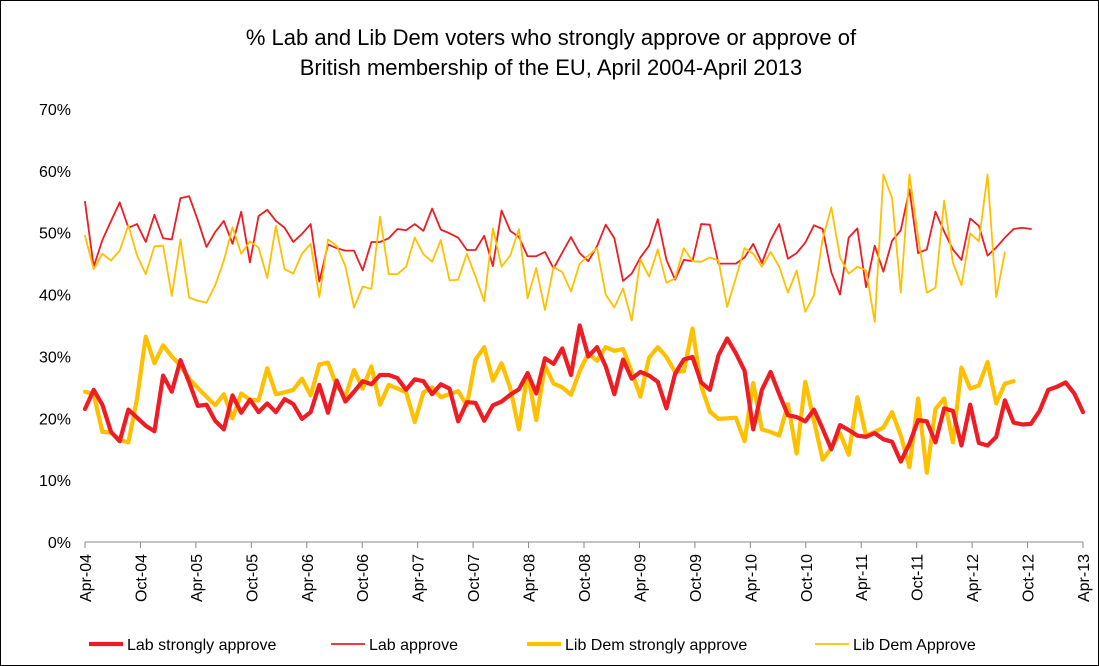 This screenshot has height=666, width=1099. I want to click on x-tick-label: Oct-07, so click(474, 578).